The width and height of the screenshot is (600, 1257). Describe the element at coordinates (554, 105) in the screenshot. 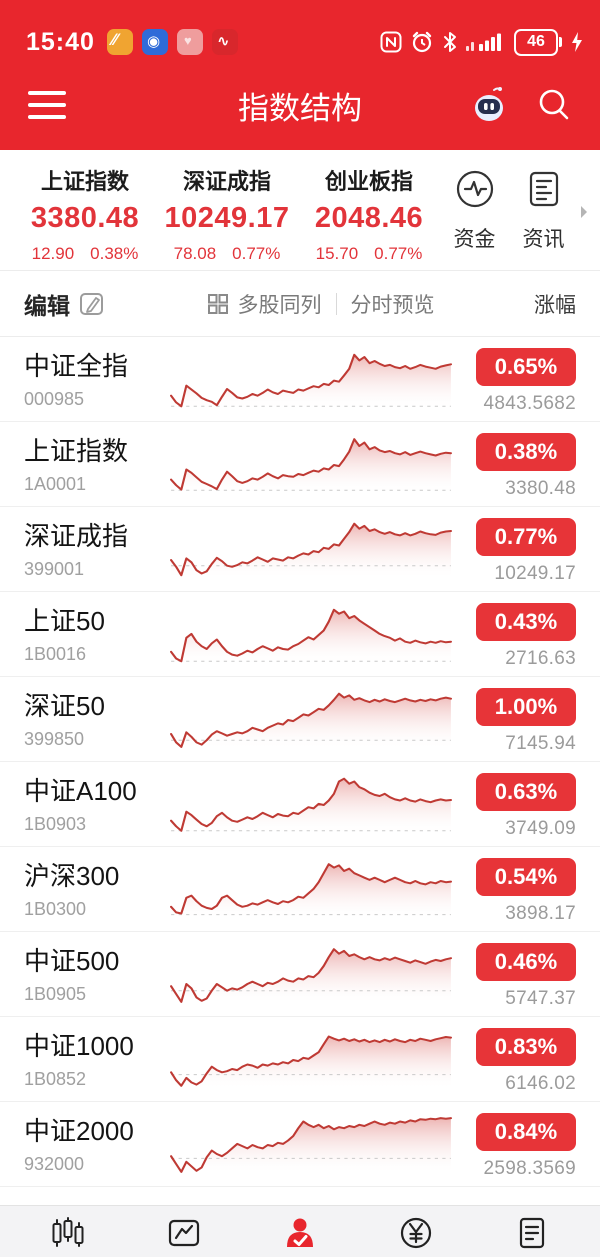

I see `search-icon` at that location.